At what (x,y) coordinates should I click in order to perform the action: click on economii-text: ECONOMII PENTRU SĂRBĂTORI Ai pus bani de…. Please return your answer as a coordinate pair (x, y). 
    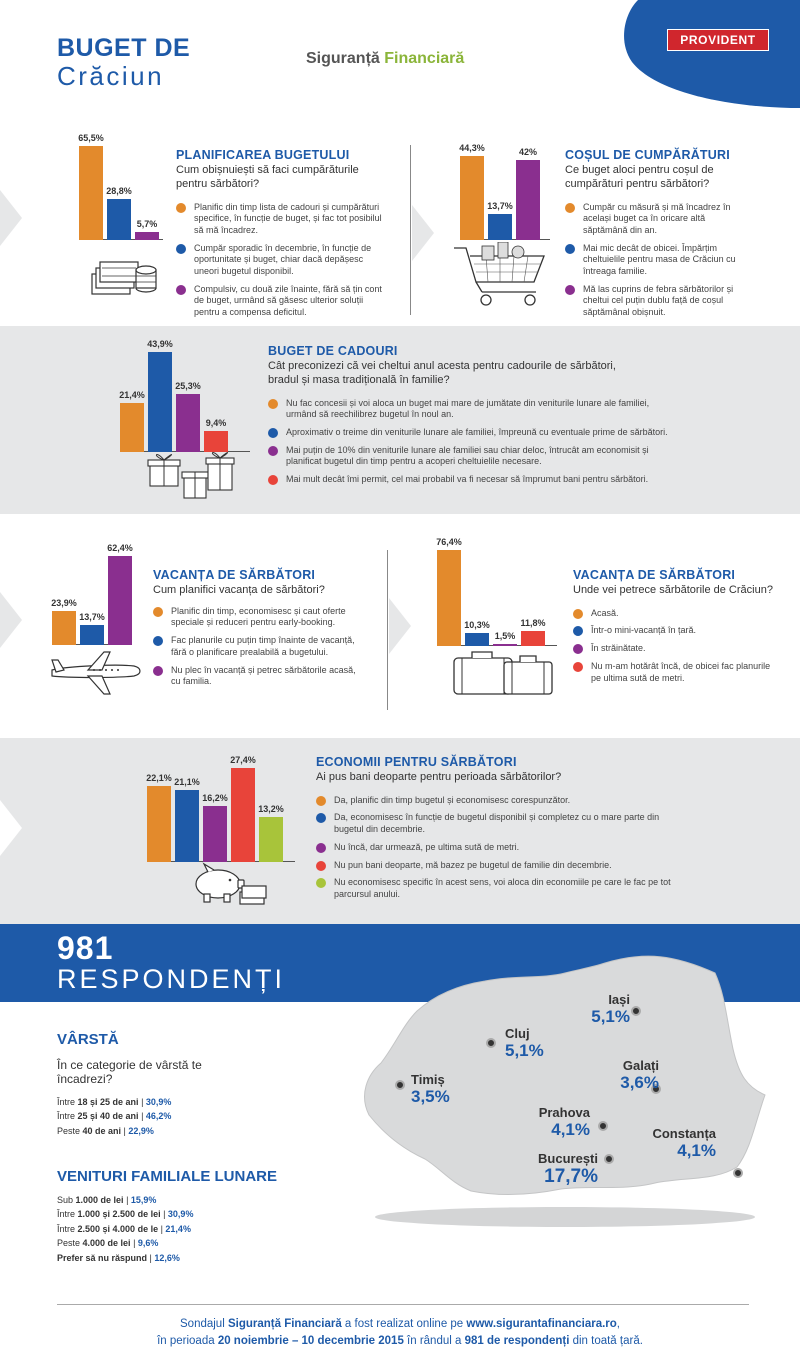
    Looking at the image, I should click on (496, 831).